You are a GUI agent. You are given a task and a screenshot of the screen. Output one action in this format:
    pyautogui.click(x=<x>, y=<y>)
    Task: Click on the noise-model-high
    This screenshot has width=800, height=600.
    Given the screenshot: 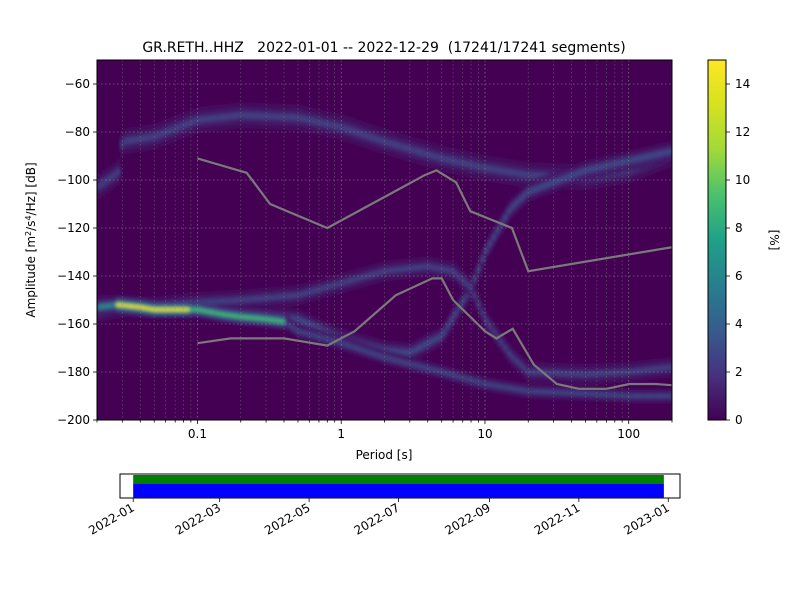 What is the action you would take?
    pyautogui.click(x=434, y=215)
    